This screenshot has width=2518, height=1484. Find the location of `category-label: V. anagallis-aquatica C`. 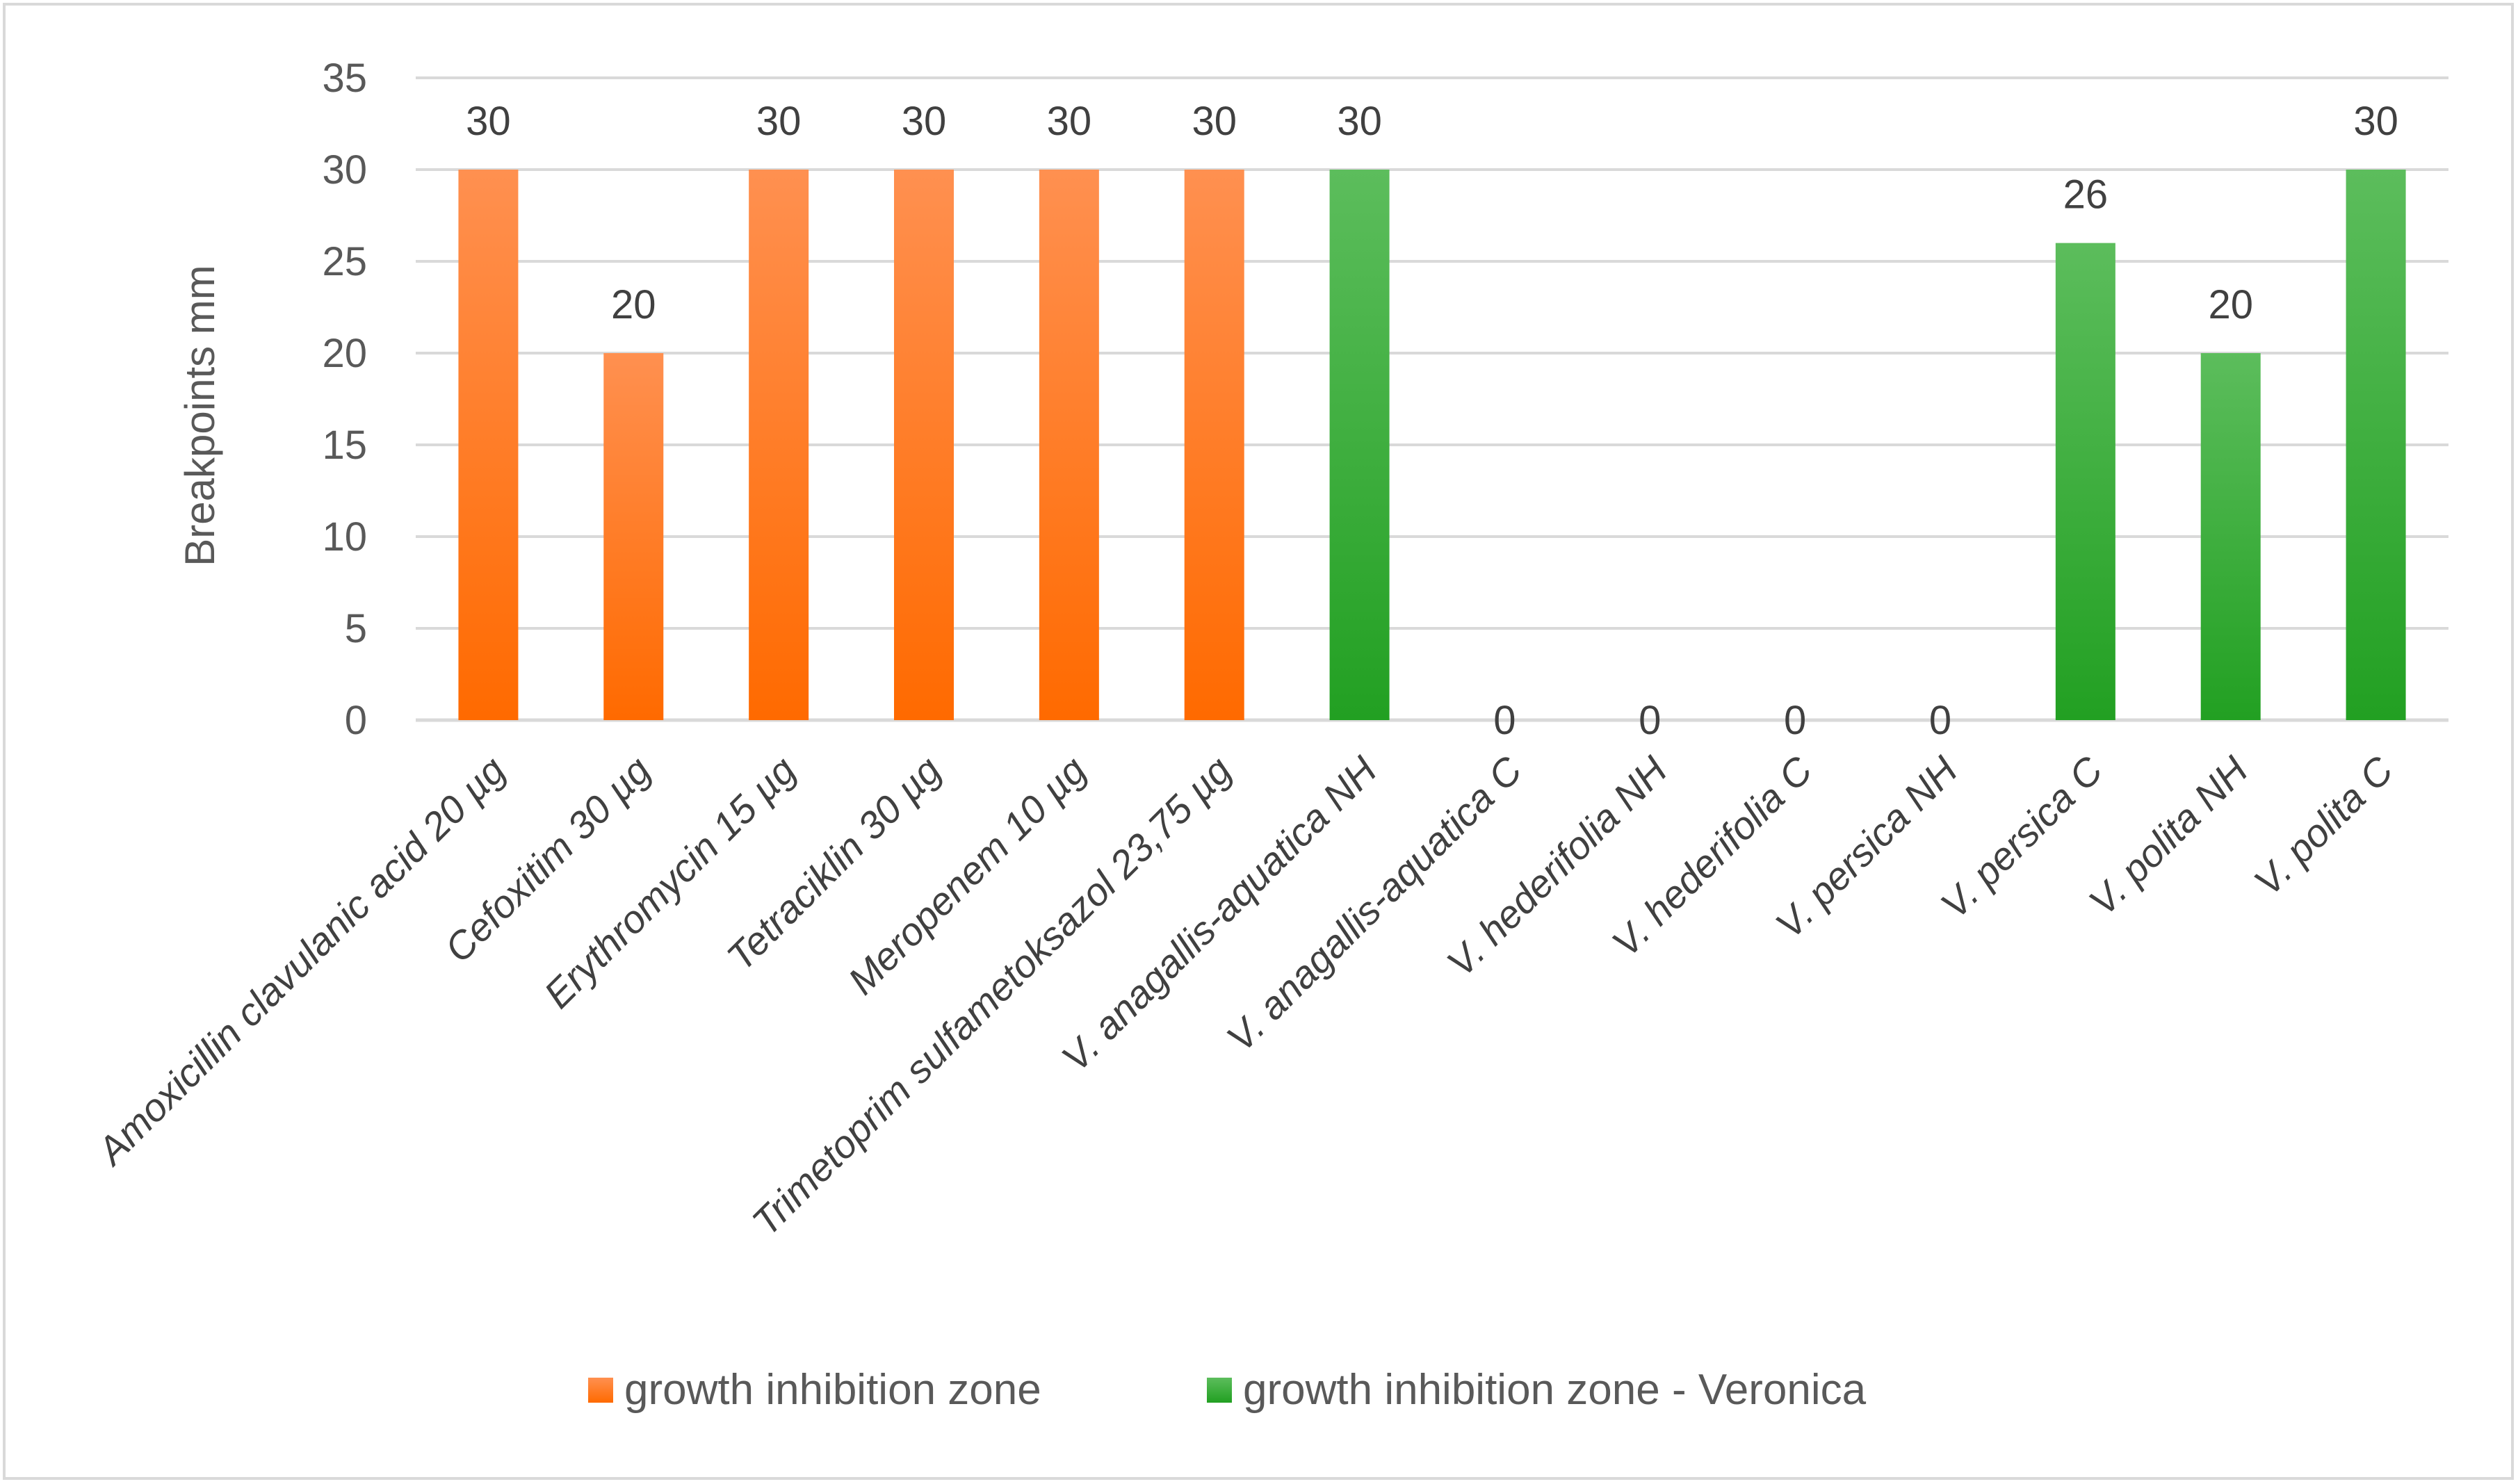

category-label: V. anagallis-aquatica C is located at coordinates (1374, 904).